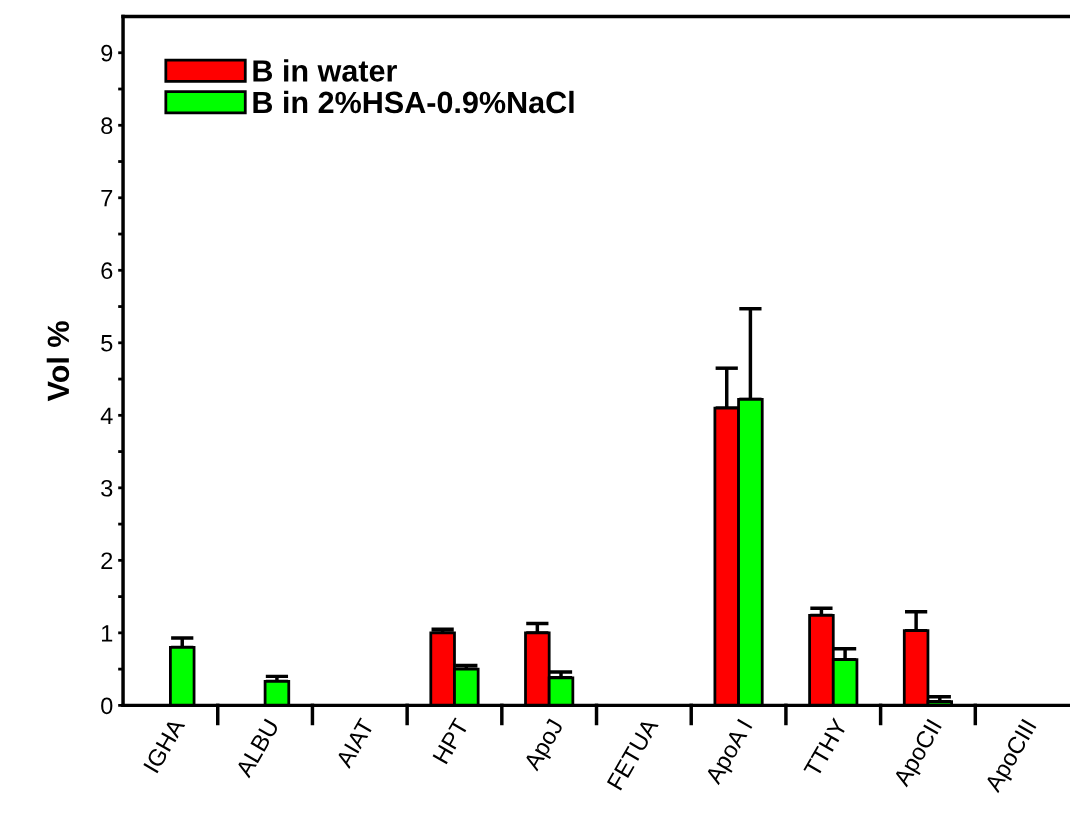  I want to click on y-axis-title: Vol %, so click(58, 361).